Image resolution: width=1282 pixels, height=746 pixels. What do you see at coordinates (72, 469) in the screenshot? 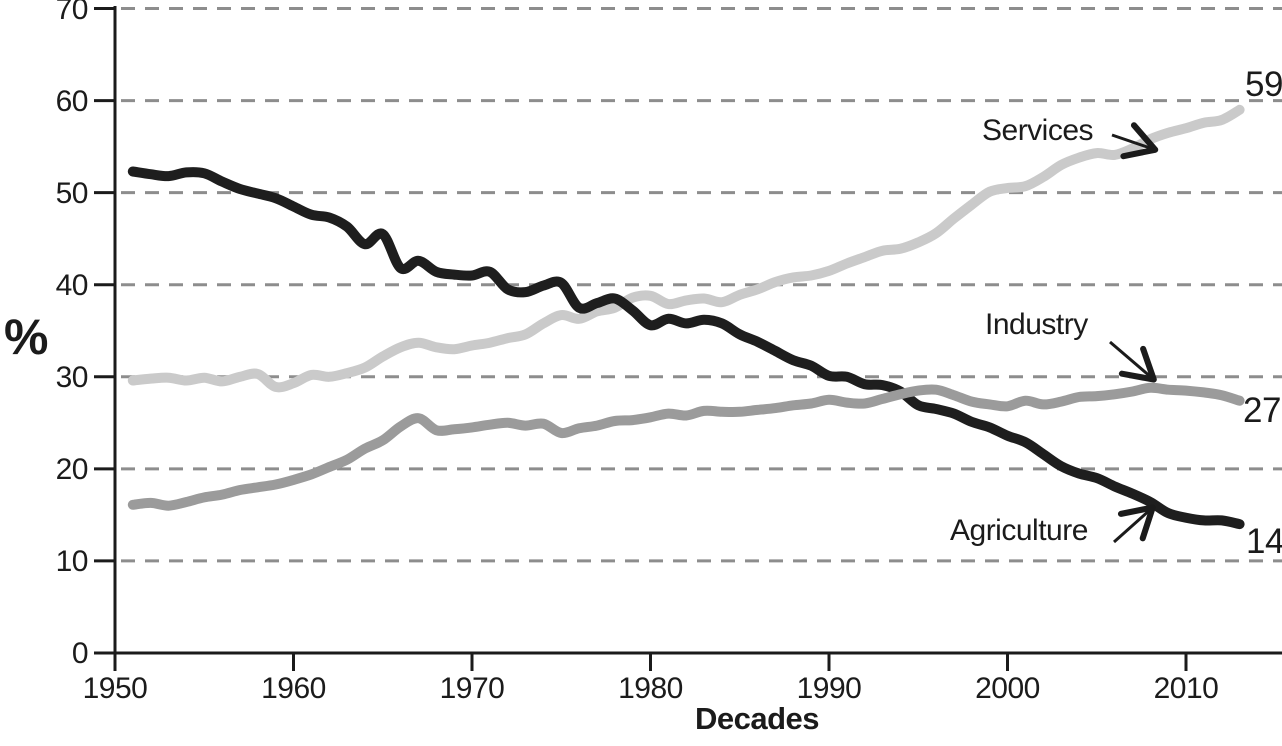
I see `y-tick-label-20: 20` at bounding box center [72, 469].